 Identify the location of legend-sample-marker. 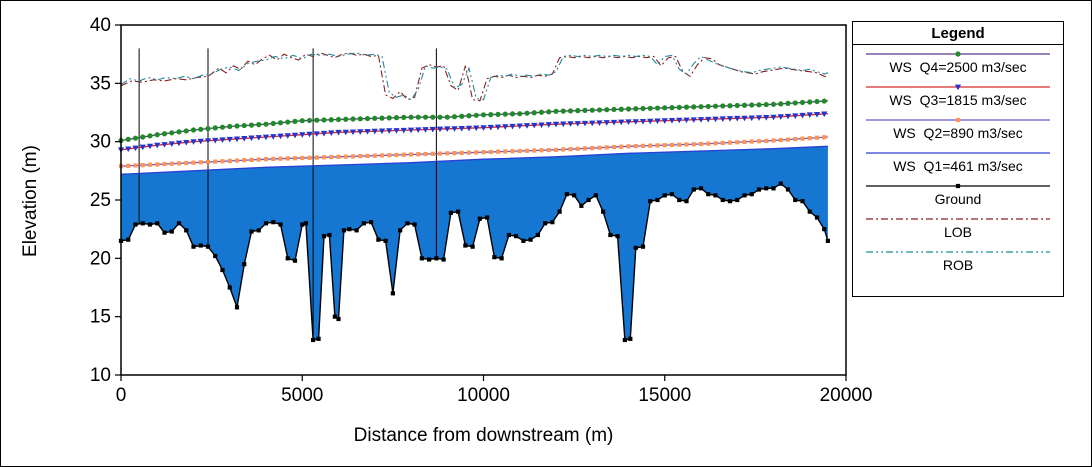
(958, 120).